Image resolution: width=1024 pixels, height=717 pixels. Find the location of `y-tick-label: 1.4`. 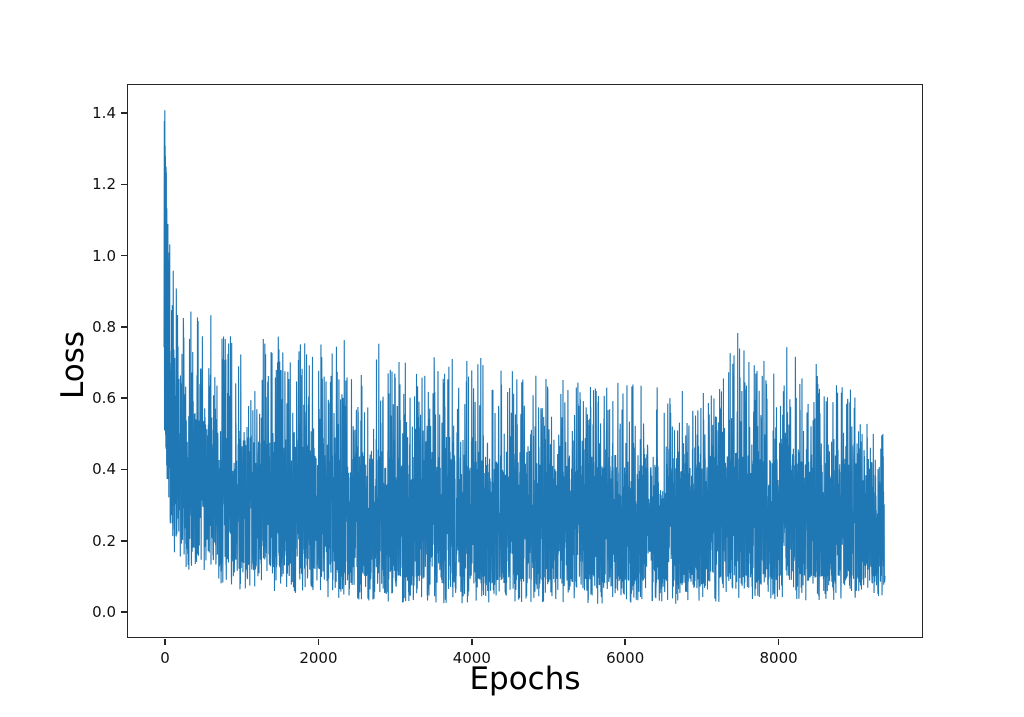

y-tick-label: 1.4 is located at coordinates (104, 113).